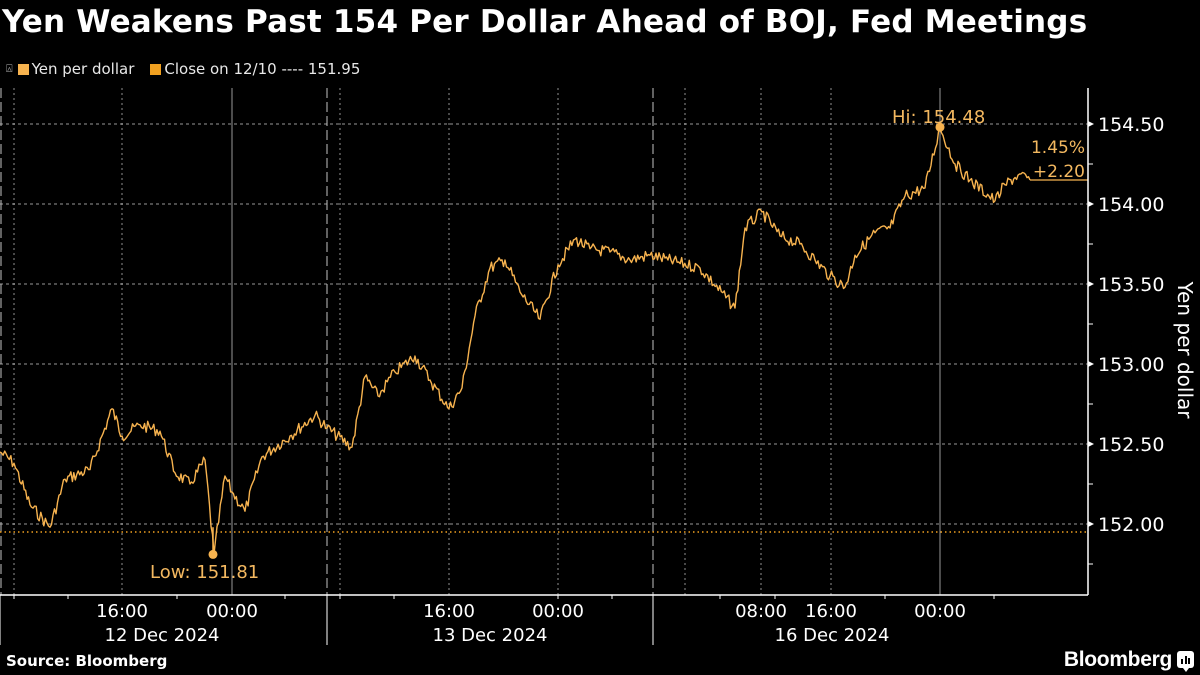 The width and height of the screenshot is (1200, 675). I want to click on bloomberg-chart-icon, so click(1185, 661).